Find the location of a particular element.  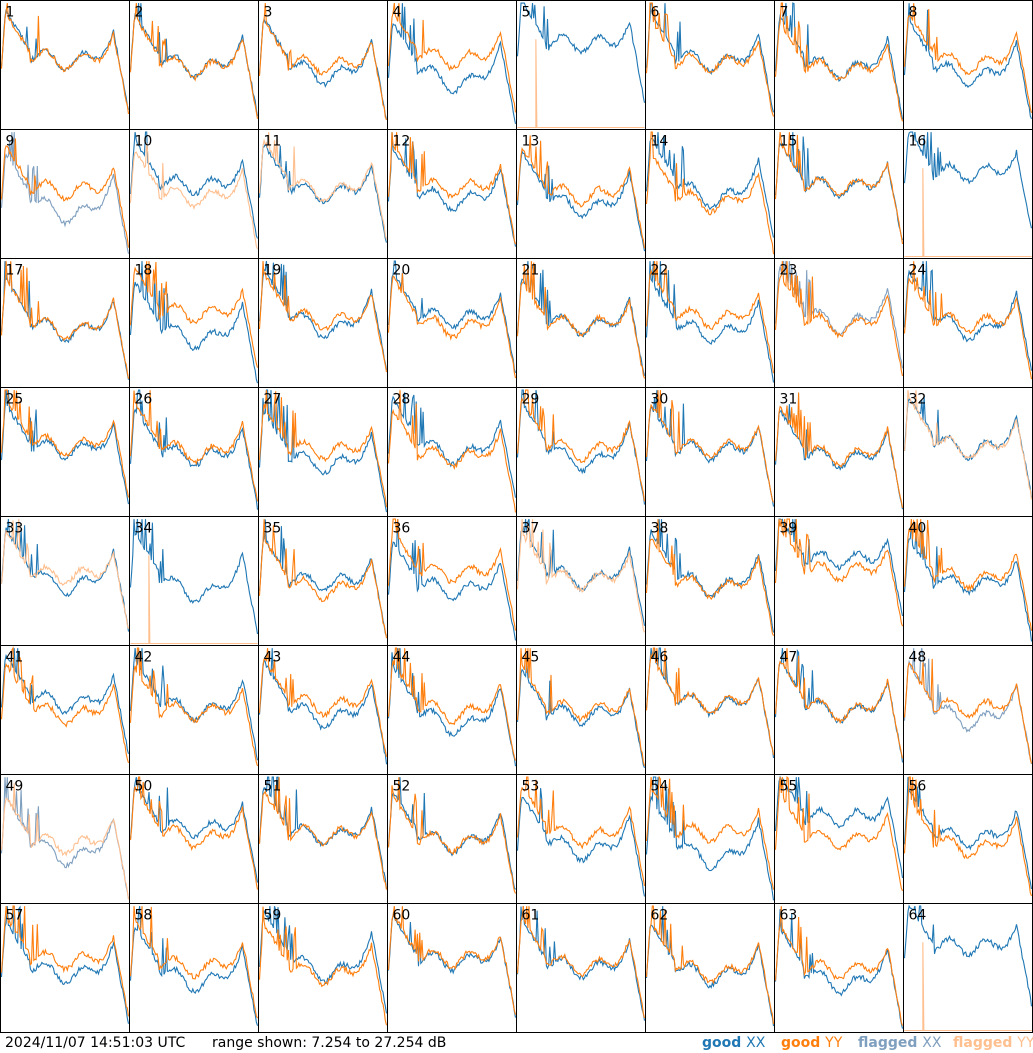

panel-23: 23 is located at coordinates (839, 323).